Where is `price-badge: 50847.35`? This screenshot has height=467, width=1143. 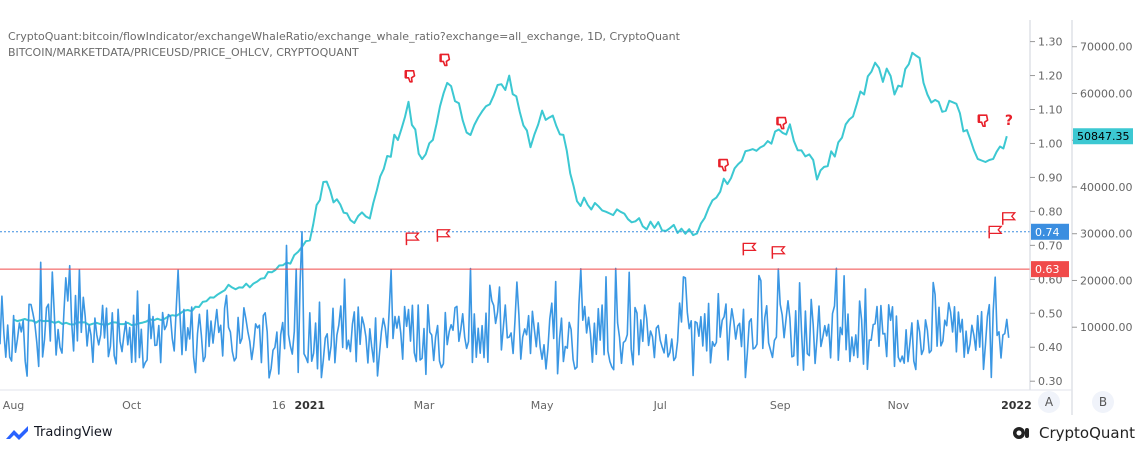 price-badge: 50847.35 is located at coordinates (1103, 136).